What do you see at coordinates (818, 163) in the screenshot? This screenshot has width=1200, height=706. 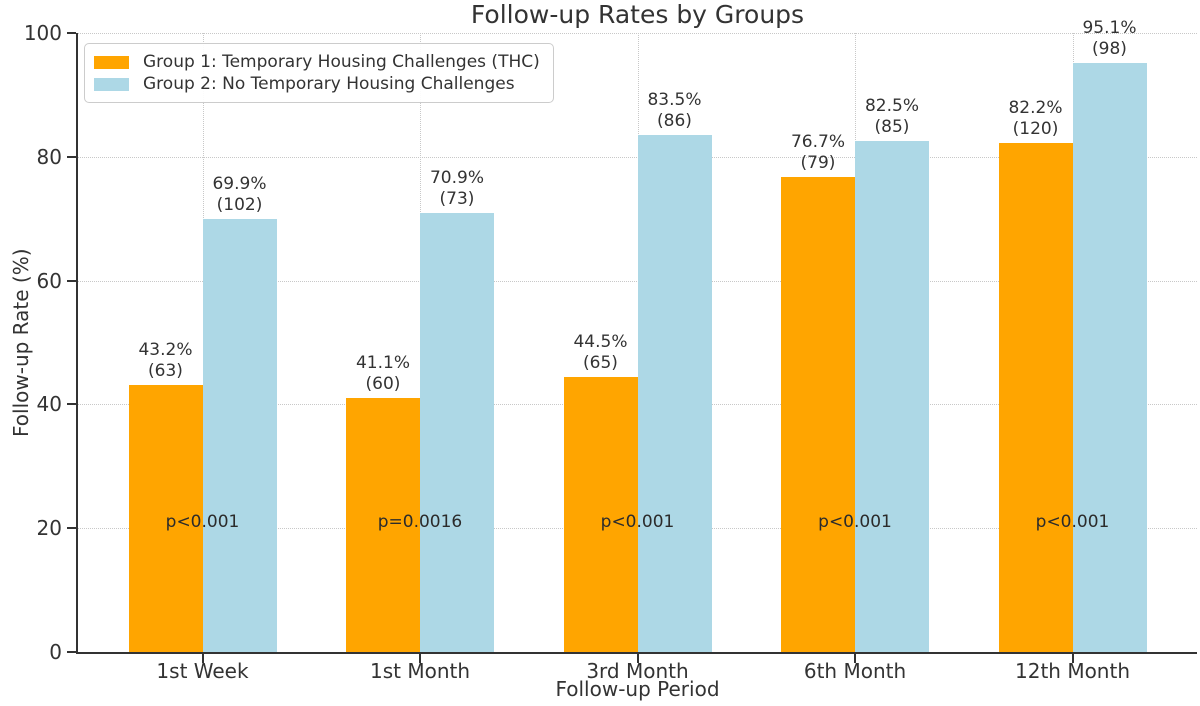 I see `bar-value-count: (79)` at bounding box center [818, 163].